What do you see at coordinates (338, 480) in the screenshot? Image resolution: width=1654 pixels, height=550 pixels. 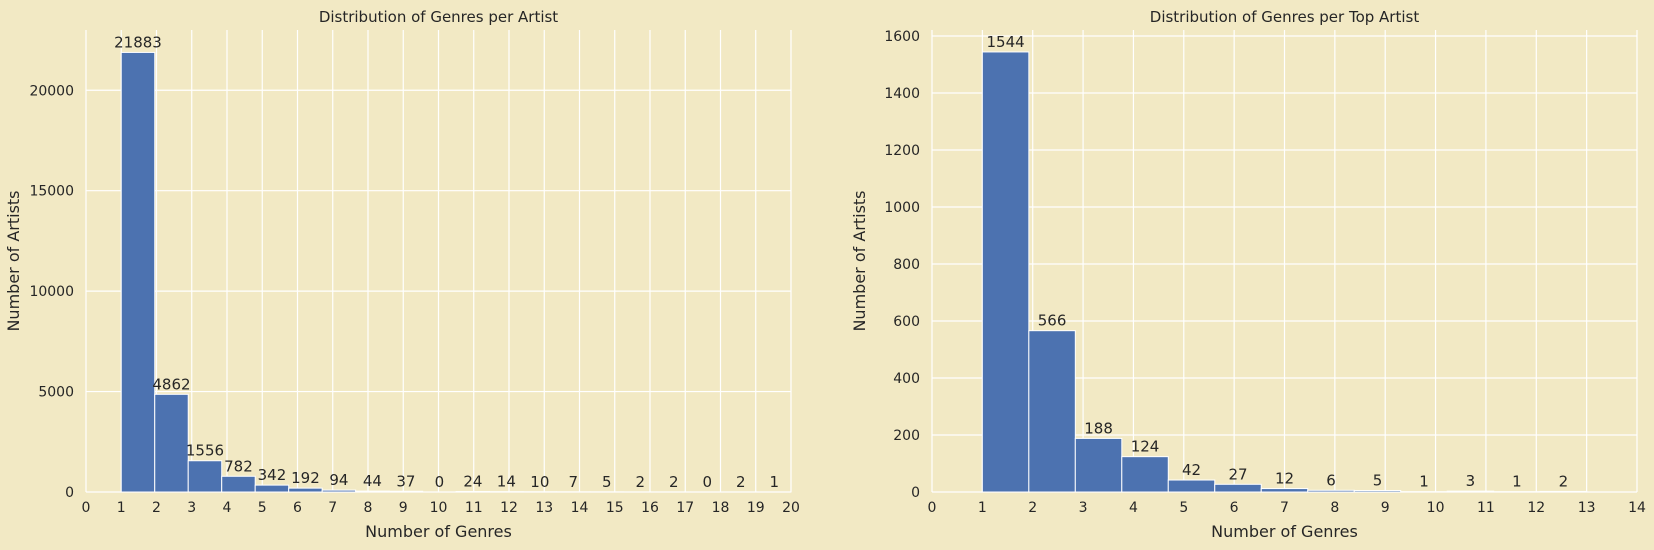 I see `bar-value-label: 94` at bounding box center [338, 480].